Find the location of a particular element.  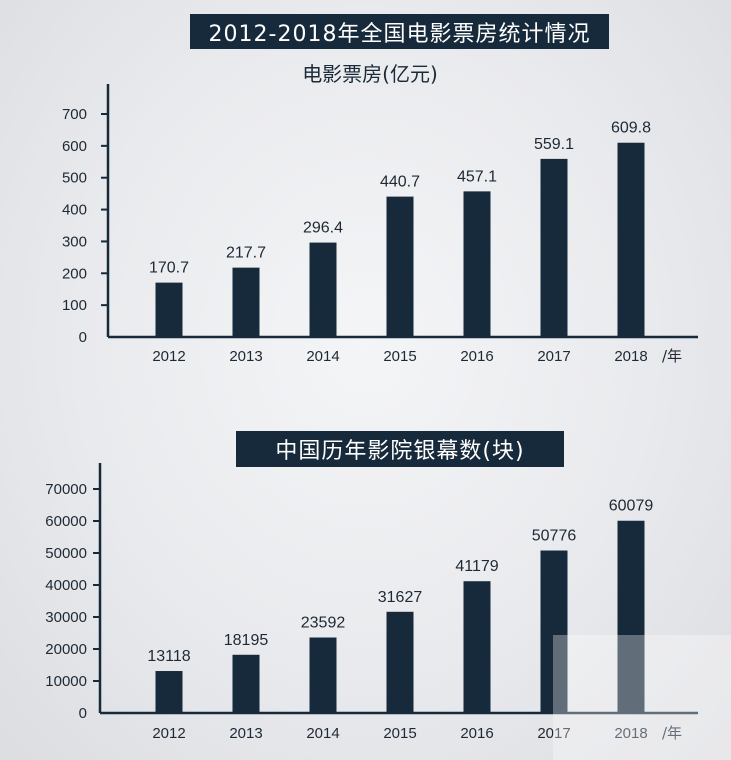

screens-value-label: 60079 is located at coordinates (631, 506).